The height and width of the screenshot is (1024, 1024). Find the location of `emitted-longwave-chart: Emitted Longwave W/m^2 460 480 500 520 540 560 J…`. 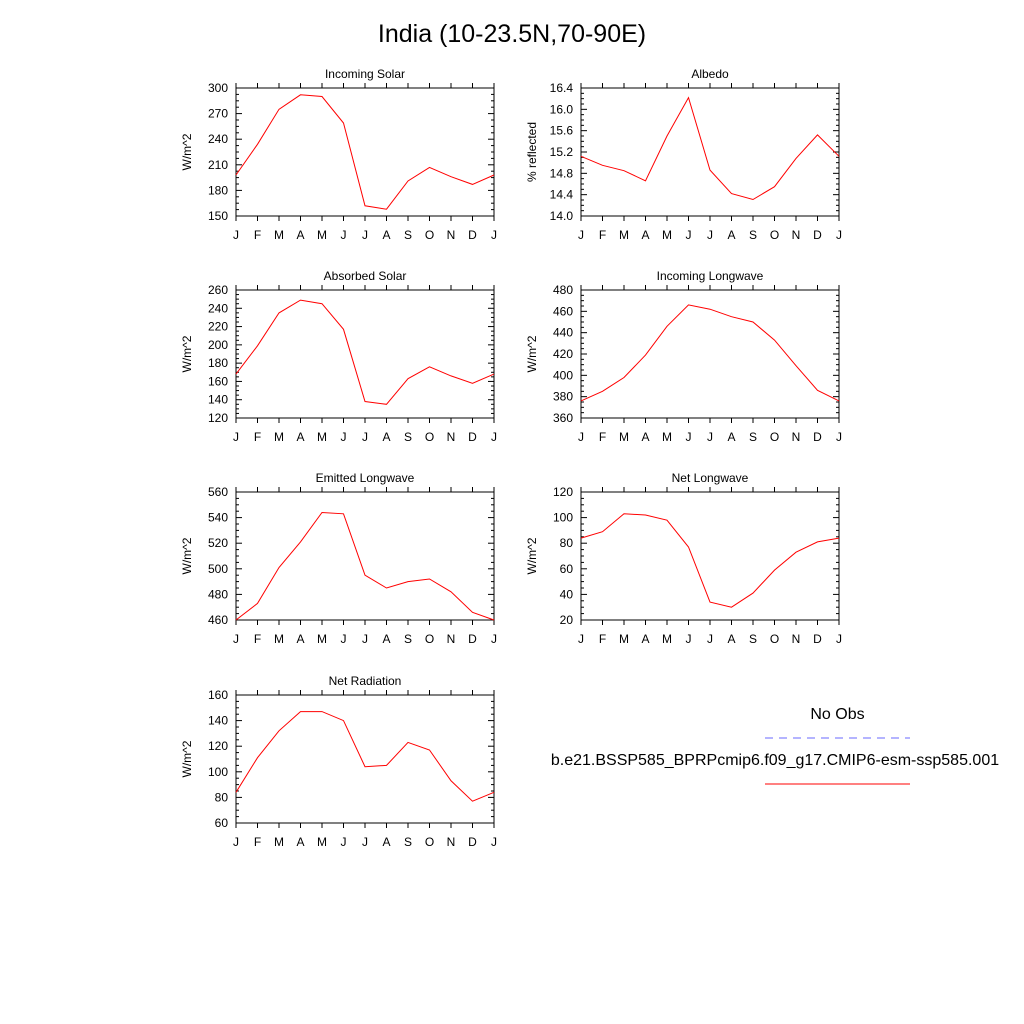

emitted-longwave-chart: Emitted Longwave W/m^2 460 480 500 520 540 560 J… is located at coordinates (338, 558).